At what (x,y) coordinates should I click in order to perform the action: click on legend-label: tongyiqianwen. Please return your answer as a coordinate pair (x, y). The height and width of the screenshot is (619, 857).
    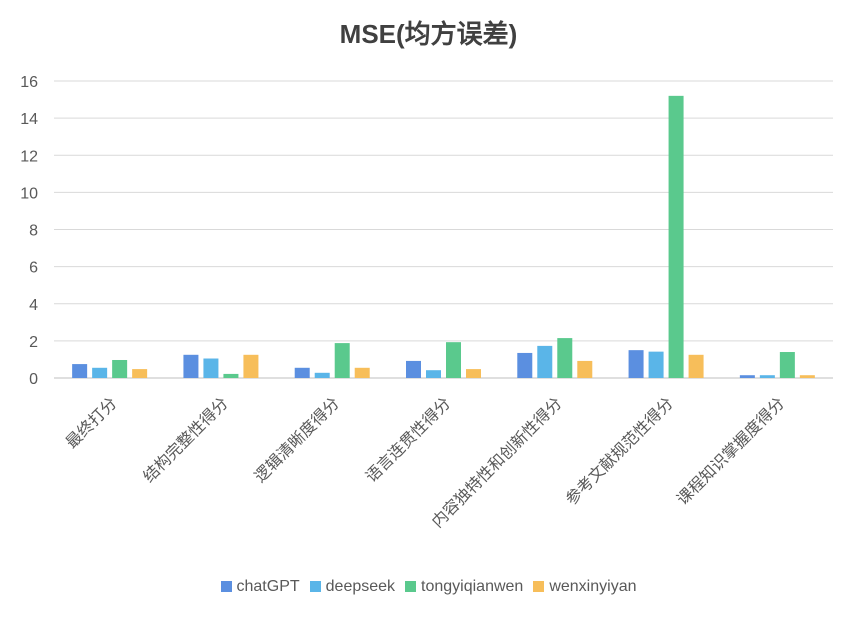
    Looking at the image, I should click on (472, 586).